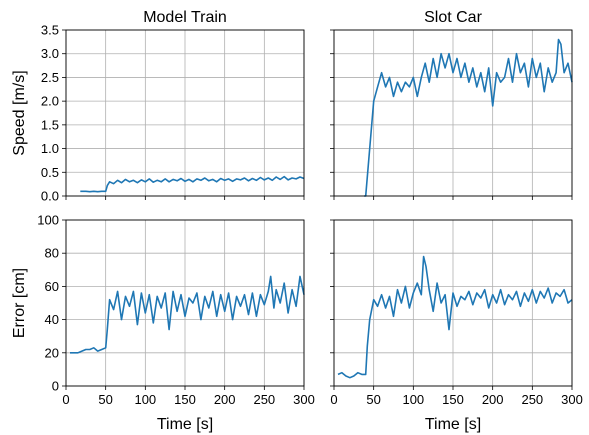 This screenshot has height=435, width=589. What do you see at coordinates (50, 77) in the screenshot?
I see `y-tick-label: 2.5` at bounding box center [50, 77].